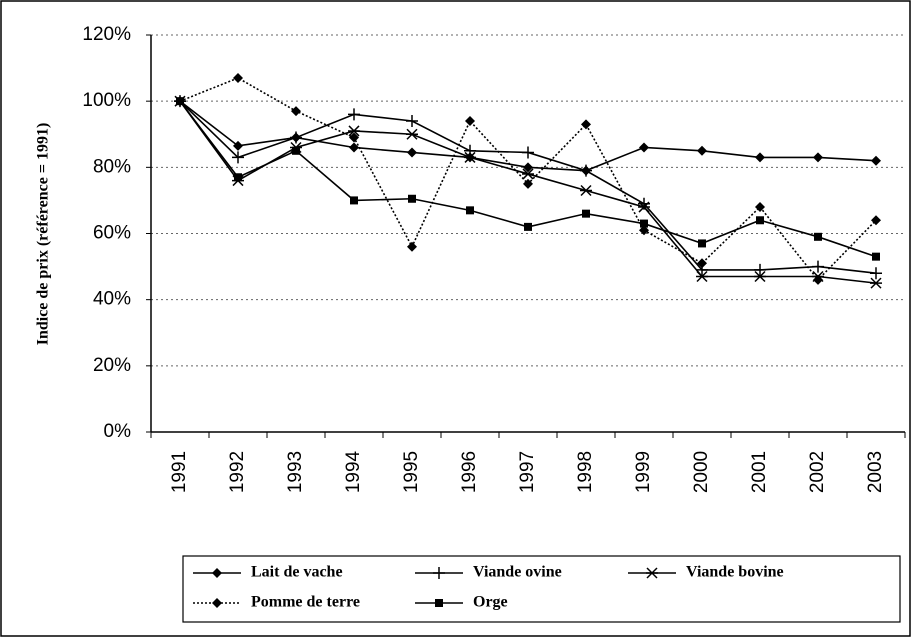  I want to click on x-tick-label: 1993, so click(295, 472).